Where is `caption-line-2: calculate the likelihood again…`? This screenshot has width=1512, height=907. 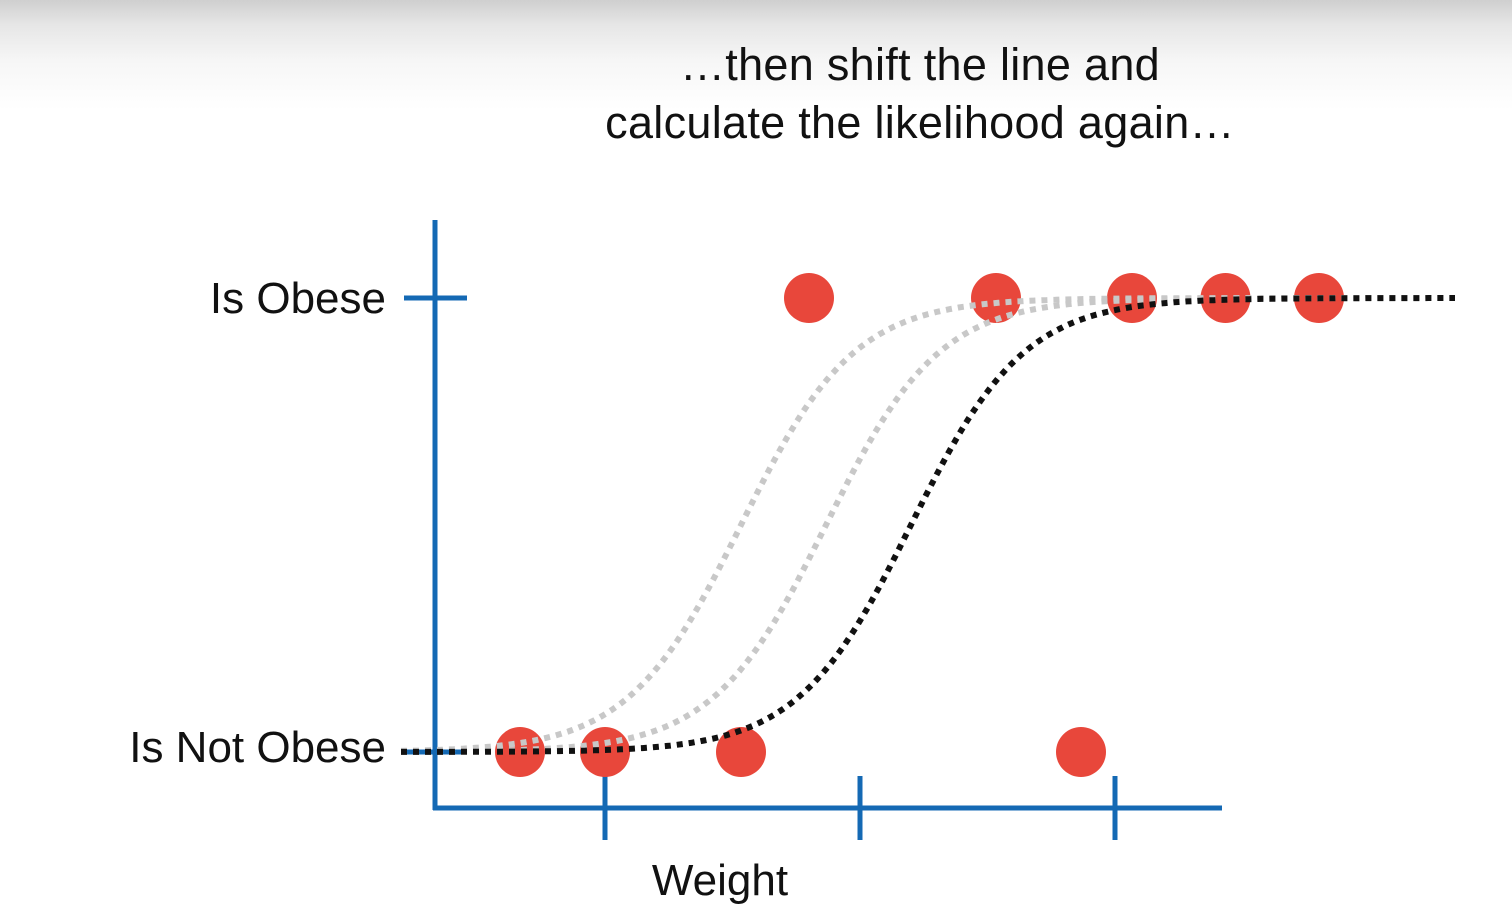
caption-line-2: calculate the likelihood again… is located at coordinates (920, 122).